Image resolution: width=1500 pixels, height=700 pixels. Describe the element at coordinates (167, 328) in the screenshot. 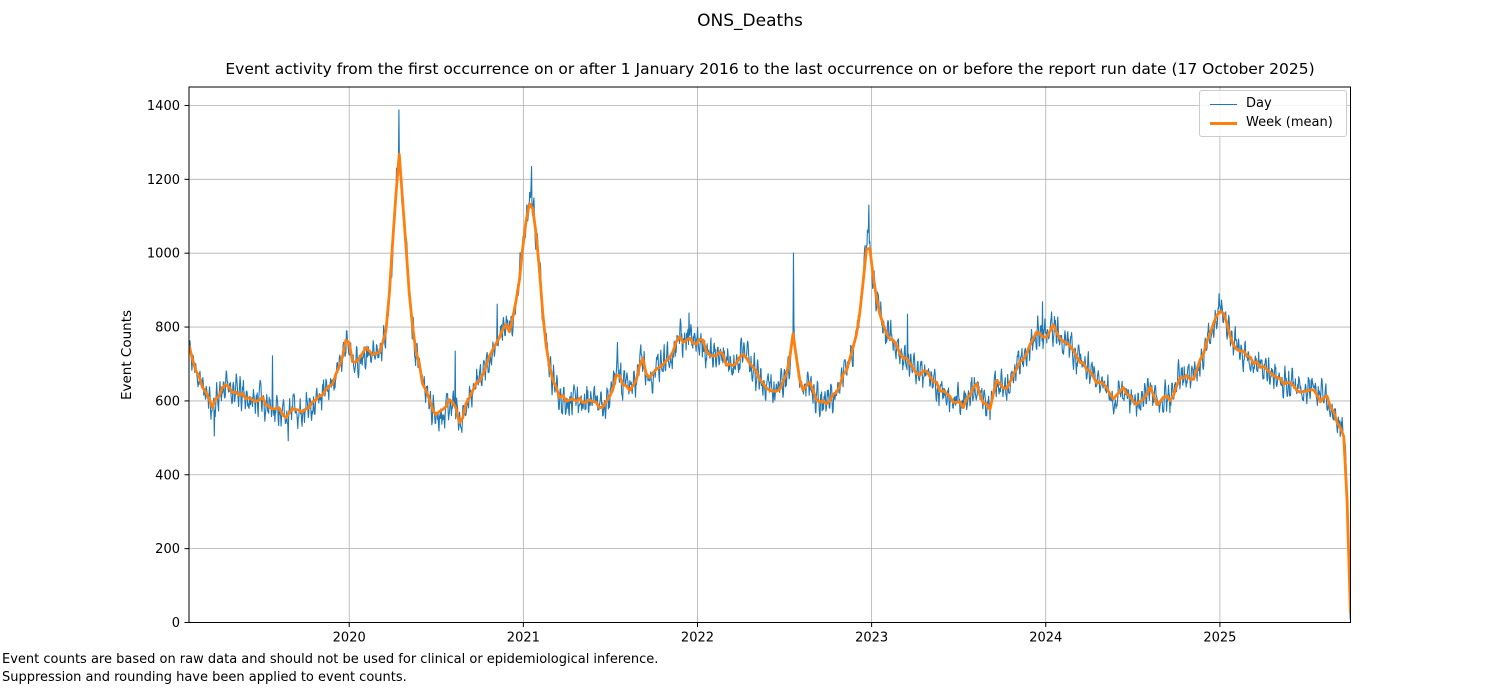

I see `y-tick-label-800: 800` at that location.